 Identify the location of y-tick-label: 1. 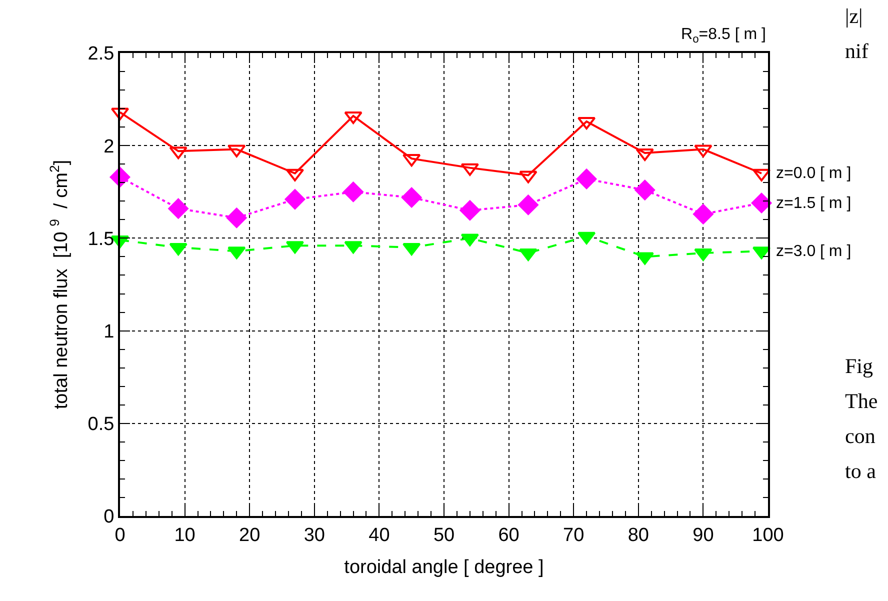
(109, 331).